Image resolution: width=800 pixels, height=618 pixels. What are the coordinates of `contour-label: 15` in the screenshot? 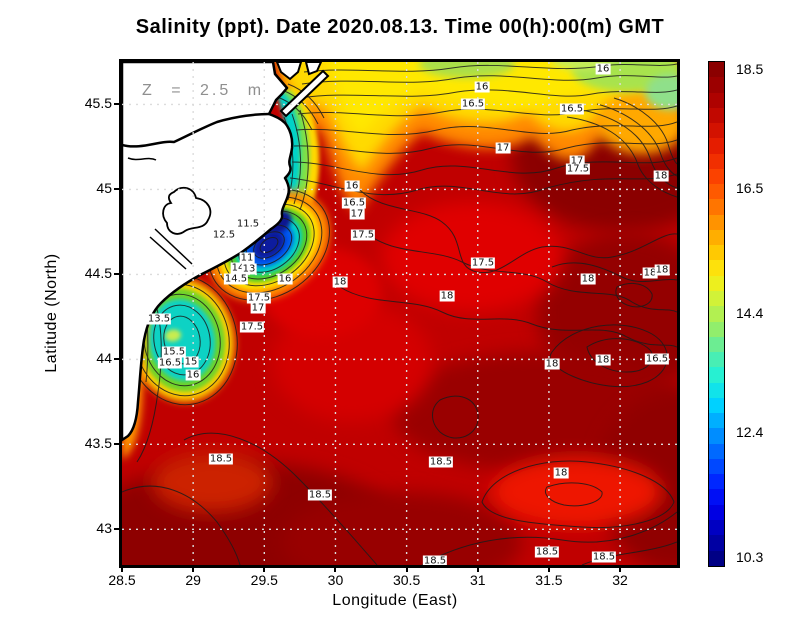 It's located at (191, 362).